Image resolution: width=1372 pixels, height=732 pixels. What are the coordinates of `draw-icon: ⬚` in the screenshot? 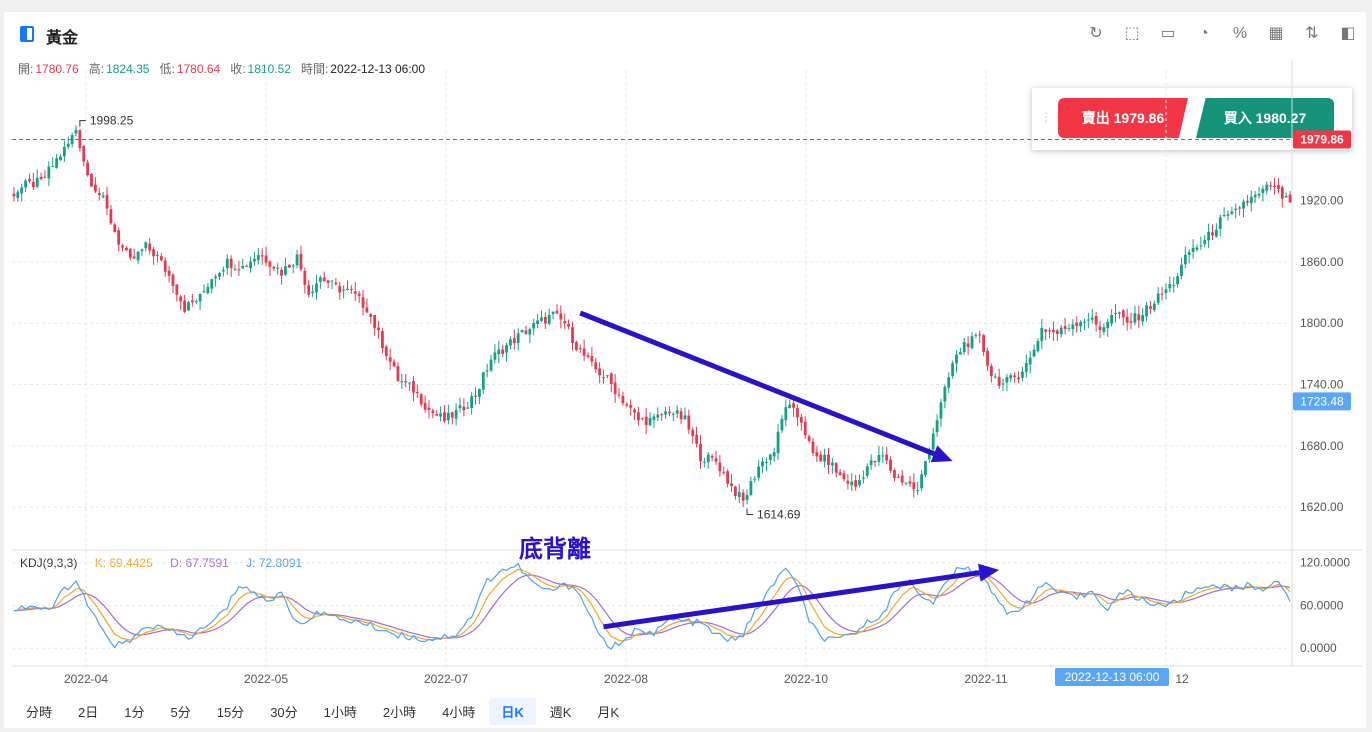 It's located at (1132, 33).